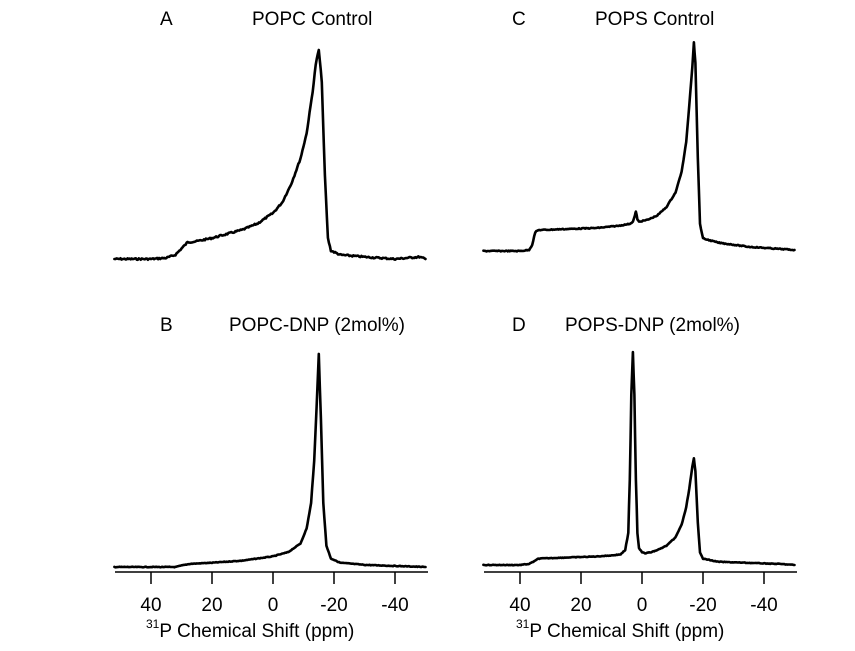 The image size is (855, 651). Describe the element at coordinates (640, 593) in the screenshot. I see `x-axis-right: 40 20 0 -20 -40` at that location.